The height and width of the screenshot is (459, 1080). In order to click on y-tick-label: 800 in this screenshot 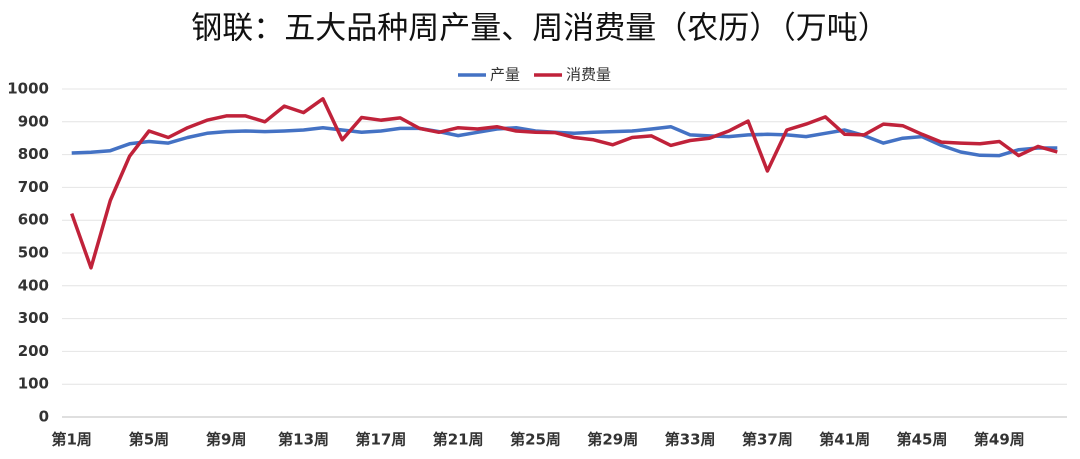, I will do `click(33, 154)`.